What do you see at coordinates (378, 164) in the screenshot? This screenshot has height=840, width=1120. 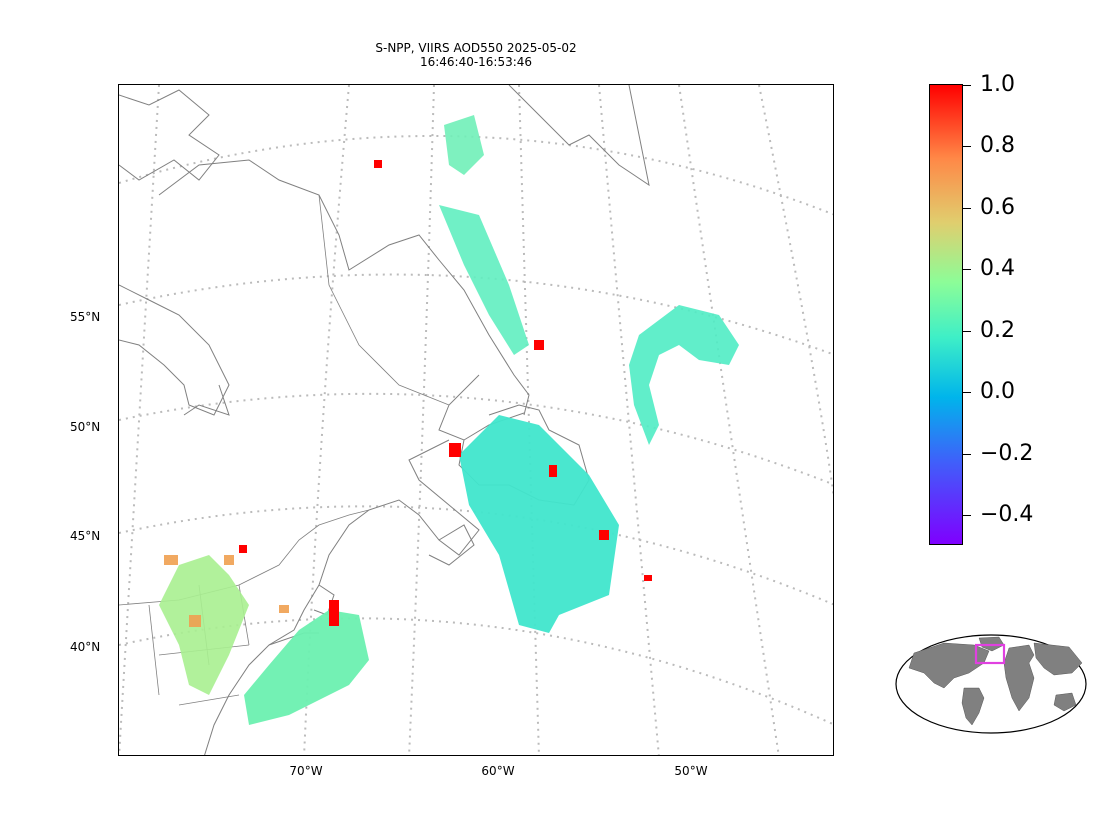 I see `aod-hotspot-north` at bounding box center [378, 164].